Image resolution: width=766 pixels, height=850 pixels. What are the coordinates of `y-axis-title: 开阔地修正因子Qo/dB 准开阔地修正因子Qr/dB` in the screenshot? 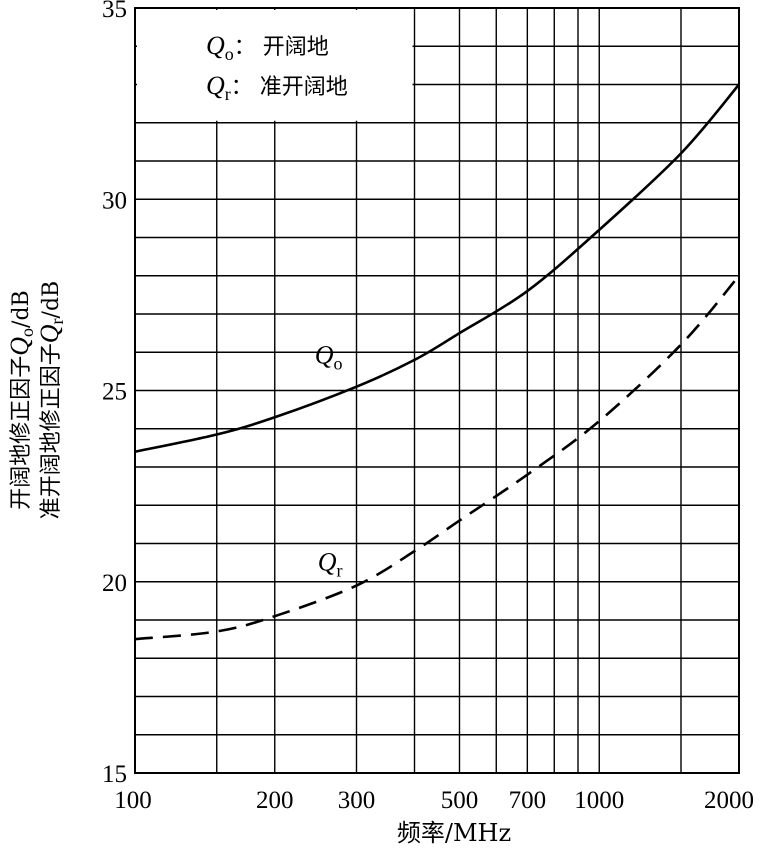 It's located at (36, 400).